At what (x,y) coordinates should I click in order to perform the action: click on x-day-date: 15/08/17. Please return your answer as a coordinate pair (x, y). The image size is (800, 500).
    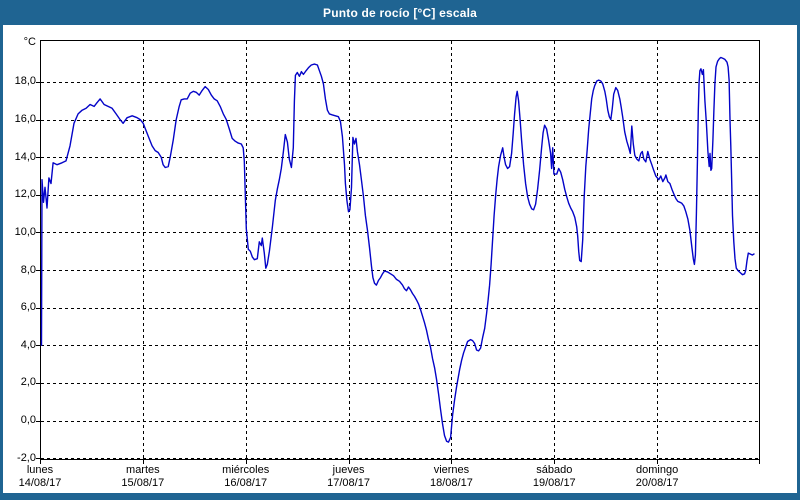
    Looking at the image, I should click on (143, 483).